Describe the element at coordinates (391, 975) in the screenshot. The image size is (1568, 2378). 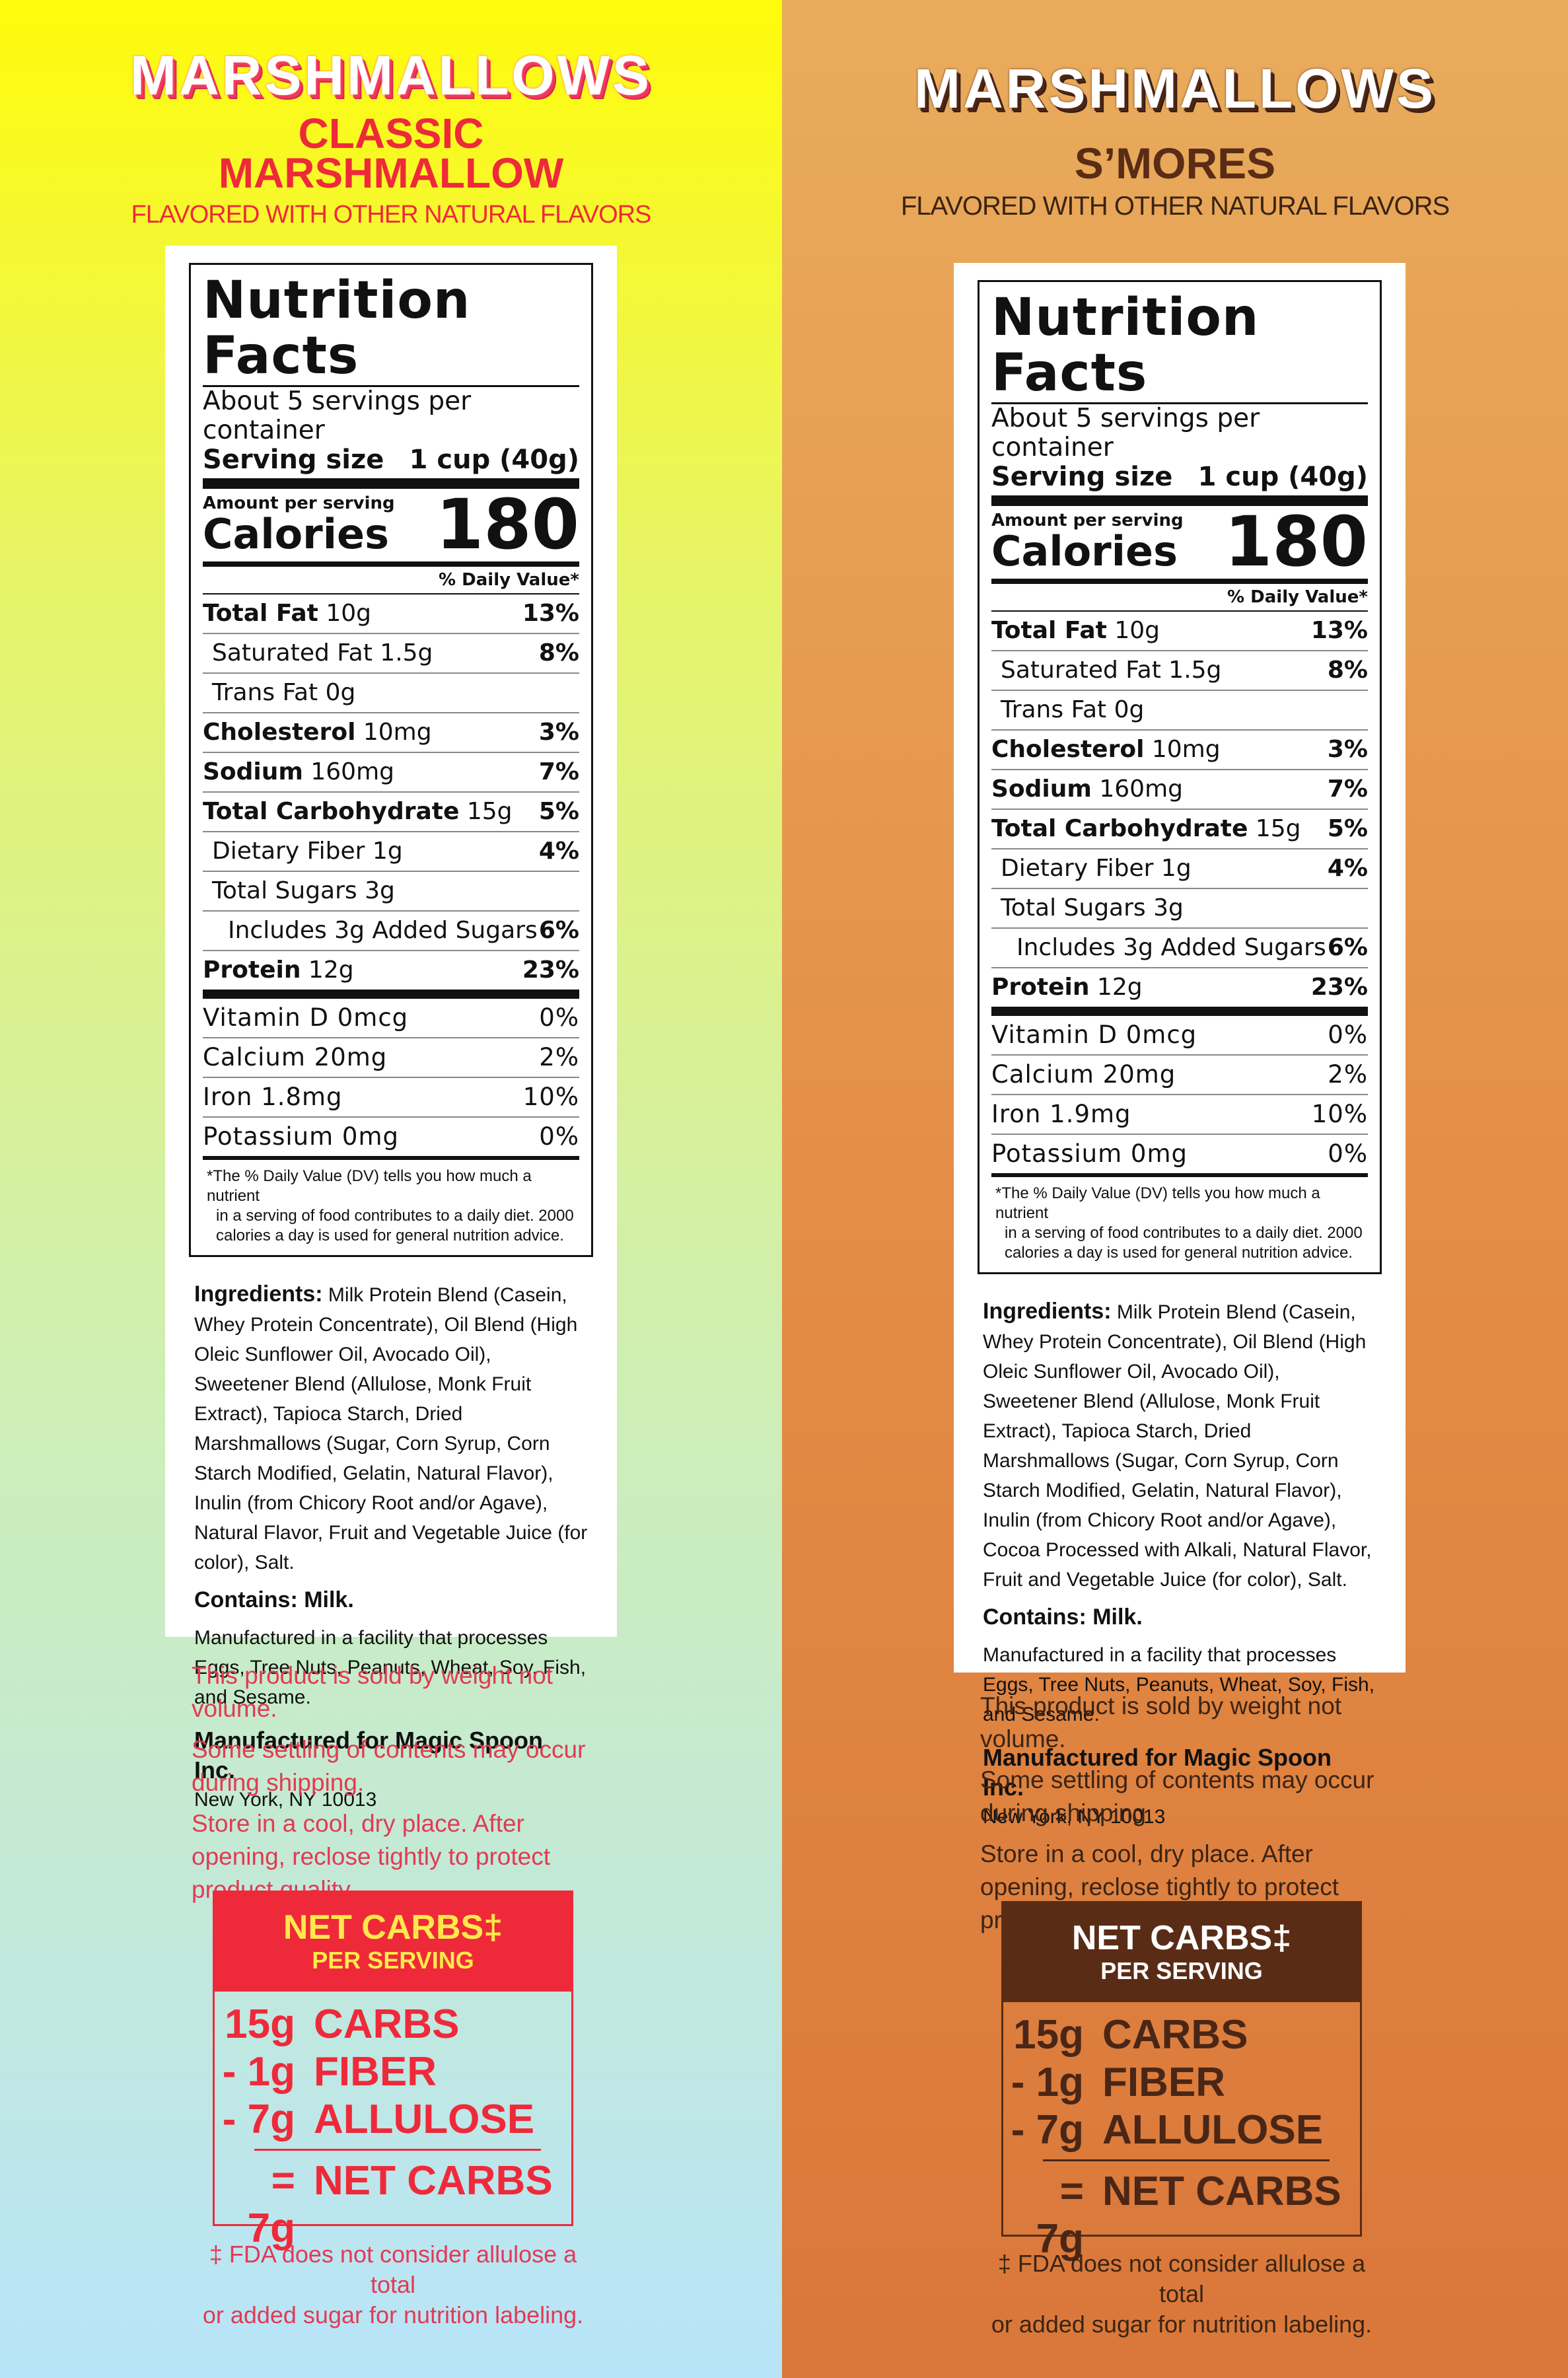
I see `protein-row: Protein 12g 23%` at that location.